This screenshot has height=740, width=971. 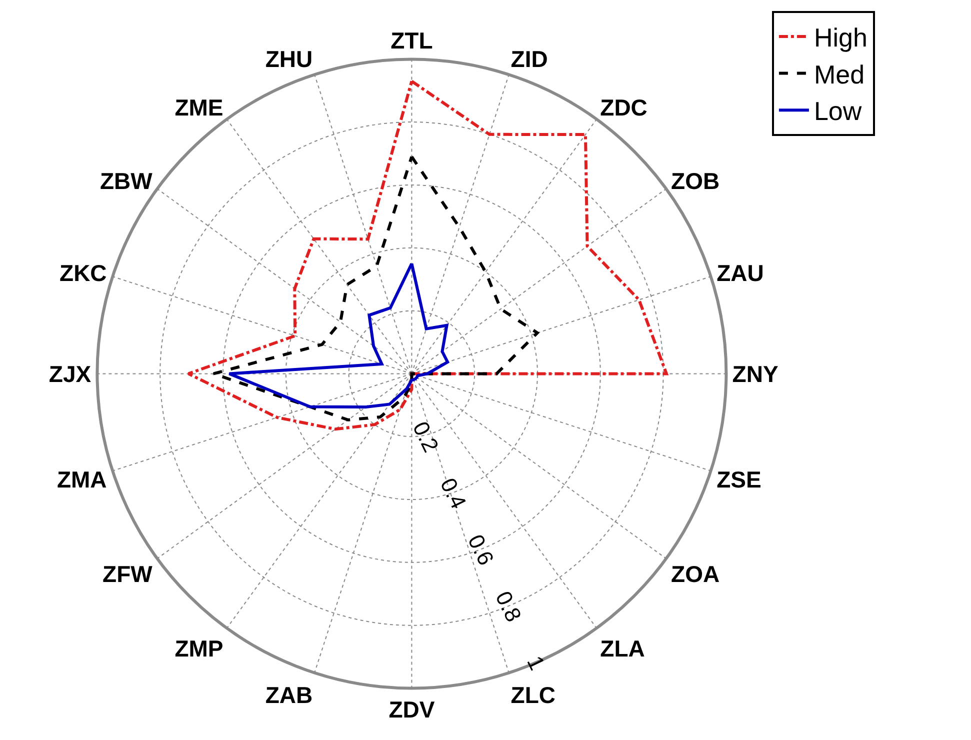 I want to click on legend-label: High, so click(x=841, y=37).